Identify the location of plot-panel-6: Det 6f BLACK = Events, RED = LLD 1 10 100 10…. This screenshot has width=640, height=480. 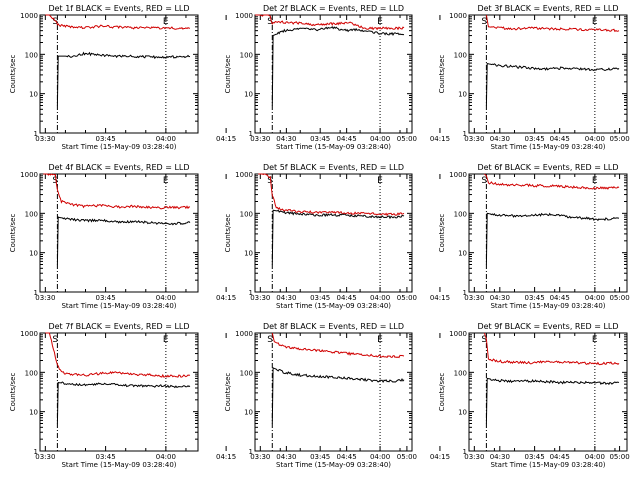
(533, 236).